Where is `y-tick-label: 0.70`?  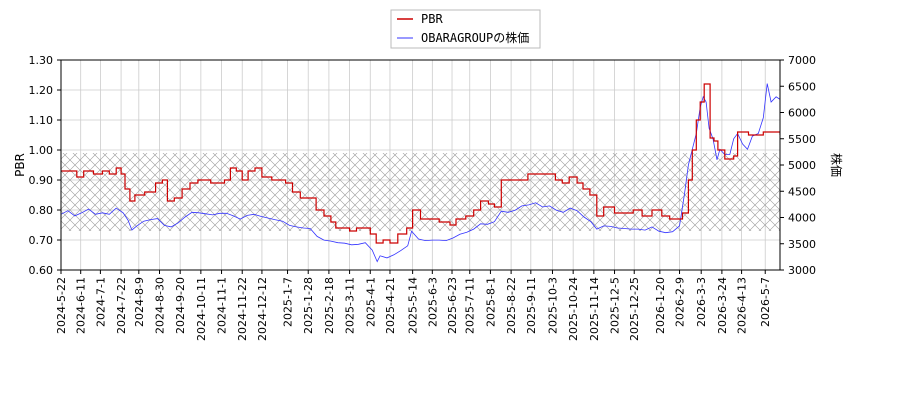 y-tick-label: 0.70 is located at coordinates (41, 240).